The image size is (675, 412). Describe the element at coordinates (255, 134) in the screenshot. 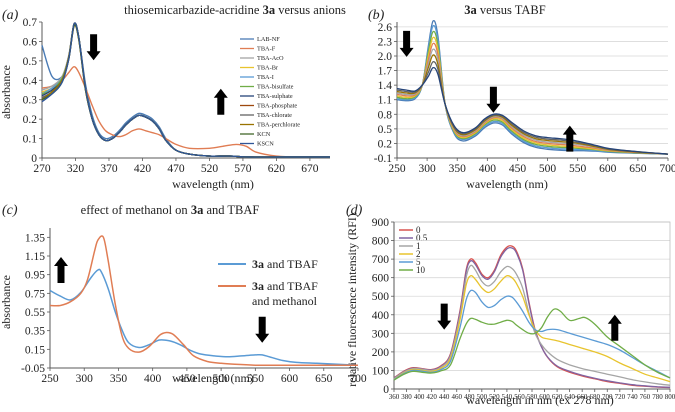

I see `legend-a-item: KCN` at that location.